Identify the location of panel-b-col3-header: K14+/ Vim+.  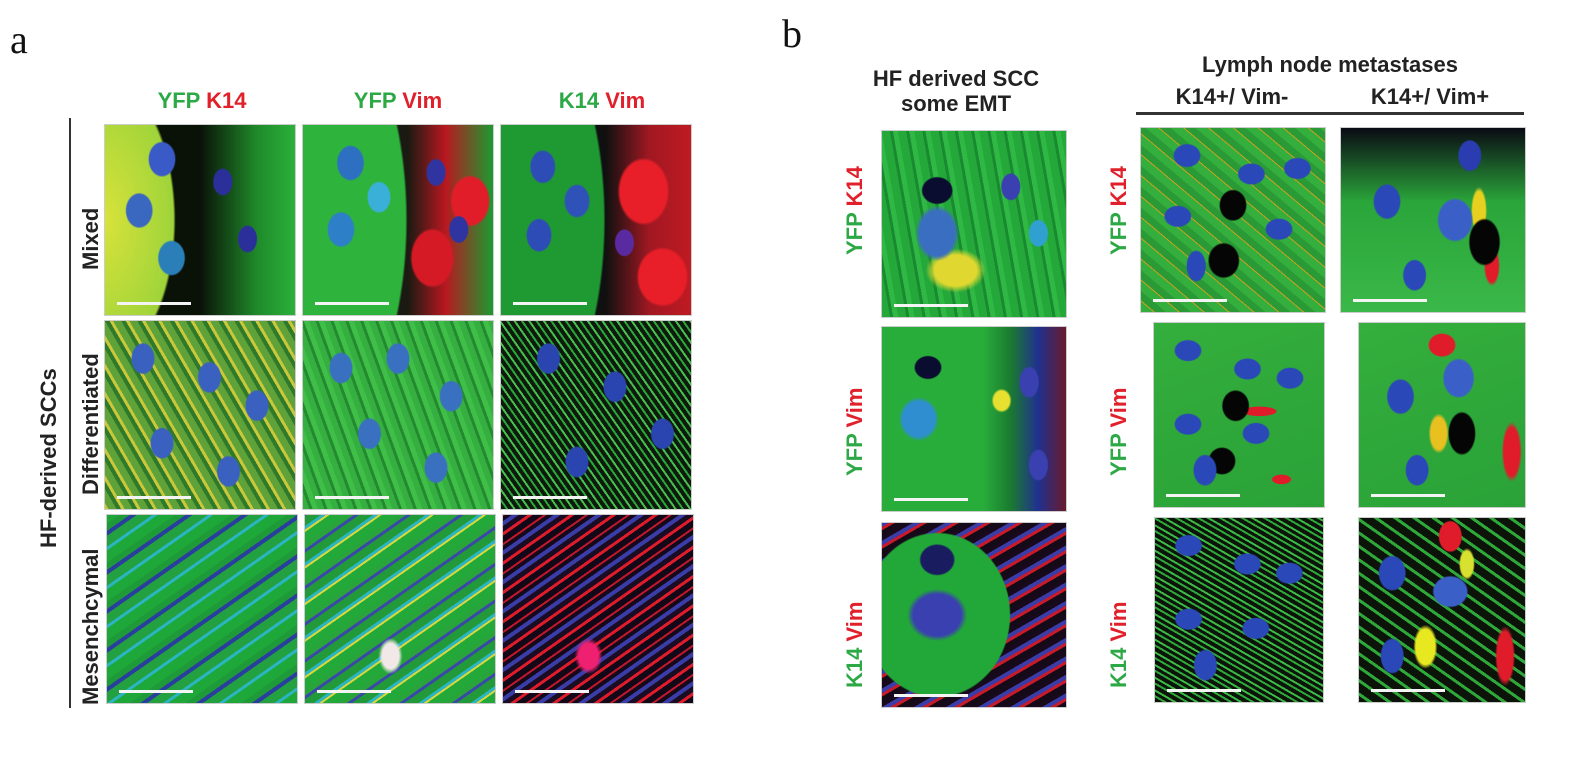
(1430, 96).